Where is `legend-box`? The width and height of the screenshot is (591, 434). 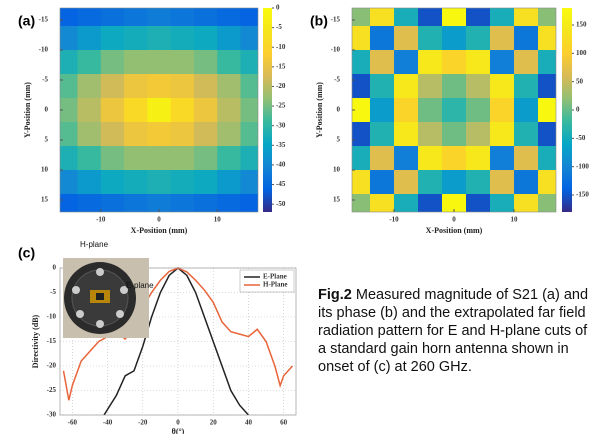
legend-box is located at coordinates (267, 281).